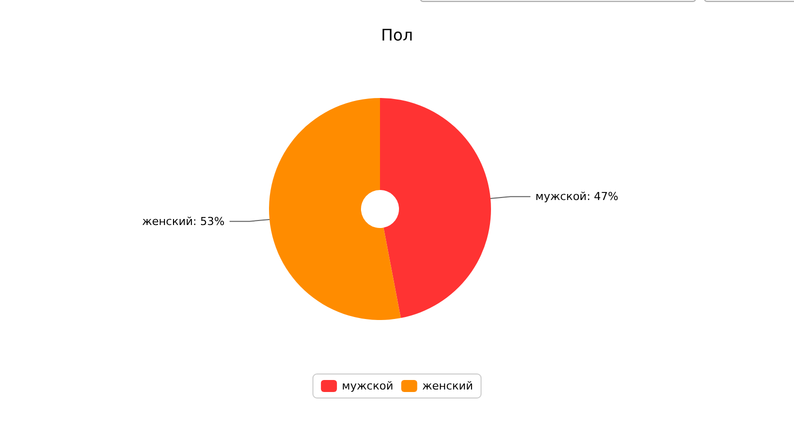 The image size is (794, 440). Describe the element at coordinates (183, 221) in the screenshot. I see `data-label: женский: 53%` at that location.